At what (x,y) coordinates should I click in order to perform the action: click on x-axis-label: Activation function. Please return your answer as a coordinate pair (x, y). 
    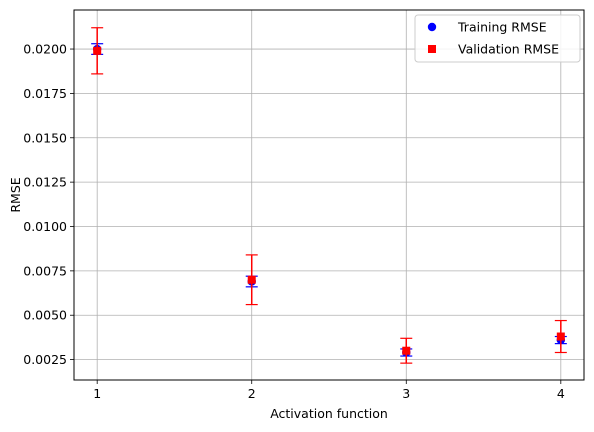
    Looking at the image, I should click on (329, 413).